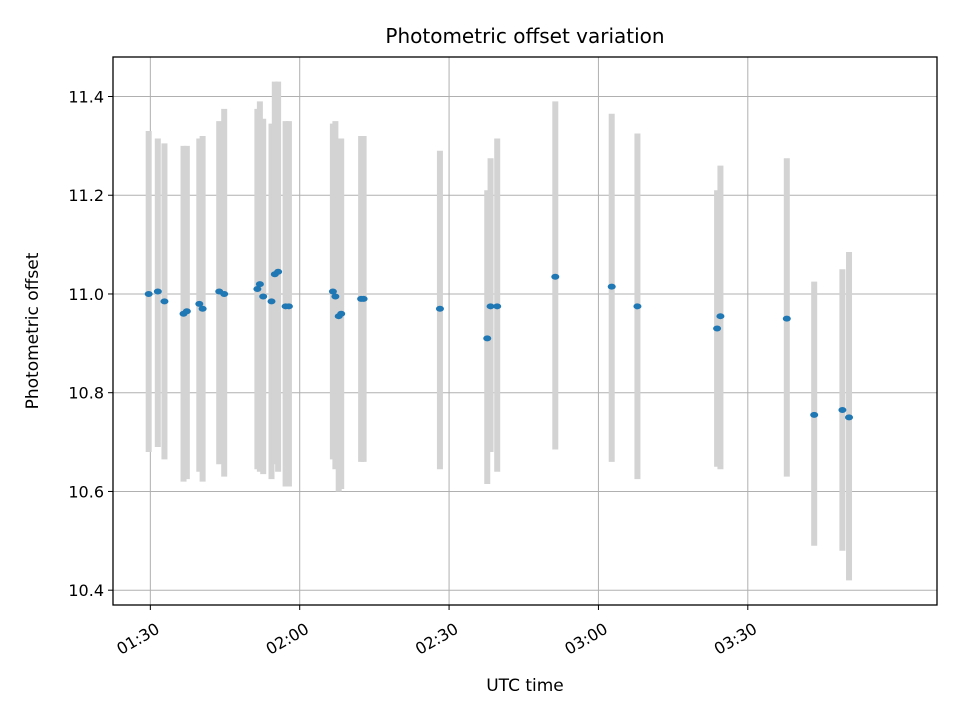  Describe the element at coordinates (524, 36) in the screenshot. I see `chart-title: Photometric offset variation` at that location.